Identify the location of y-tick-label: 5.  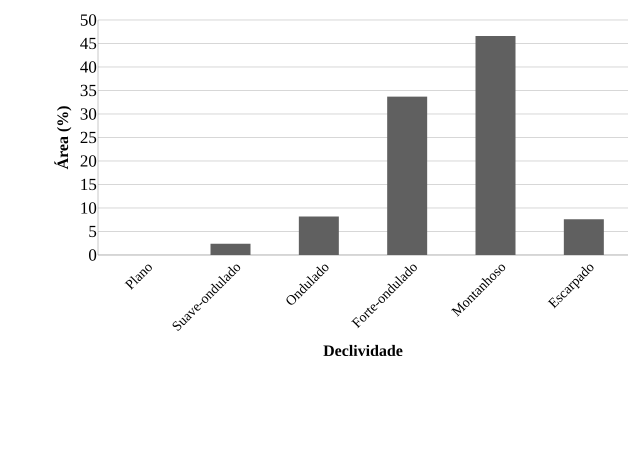
(92, 232).